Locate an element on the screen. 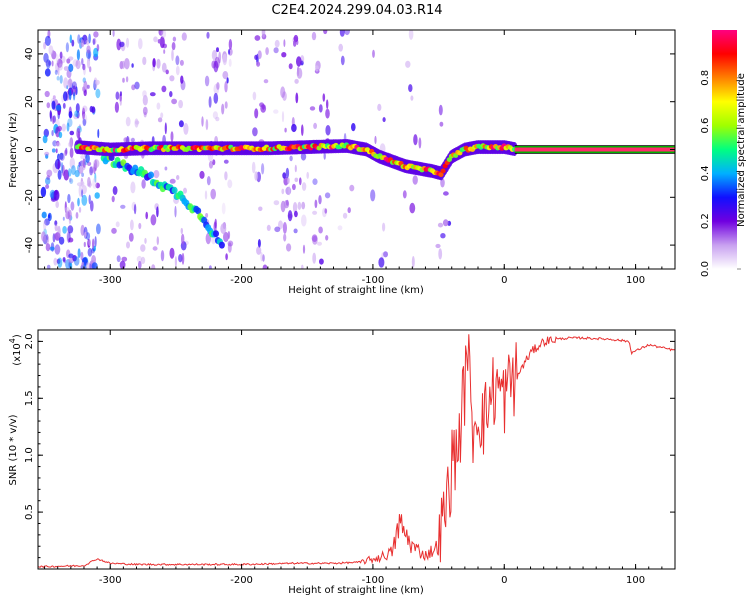  colorbar-gradient is located at coordinates (724, 149).